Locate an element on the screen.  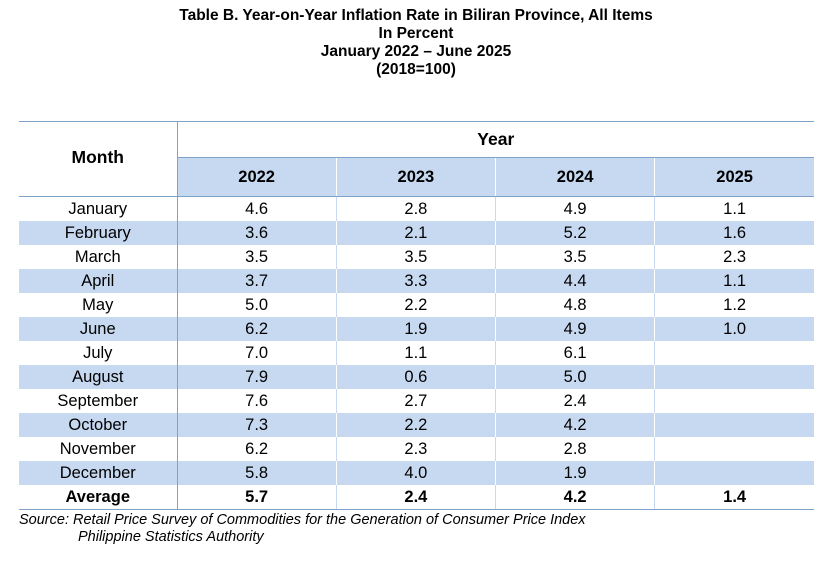
value-cell: 2.4 is located at coordinates (575, 401).